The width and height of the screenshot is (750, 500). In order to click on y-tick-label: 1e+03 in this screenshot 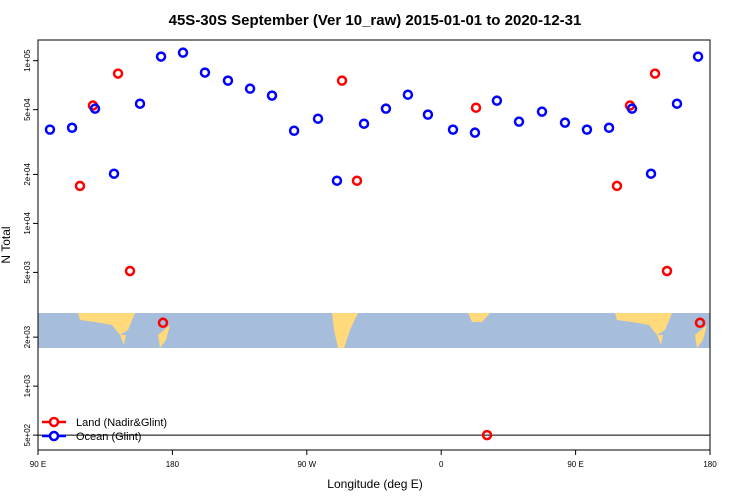, I will do `click(27, 385)`.